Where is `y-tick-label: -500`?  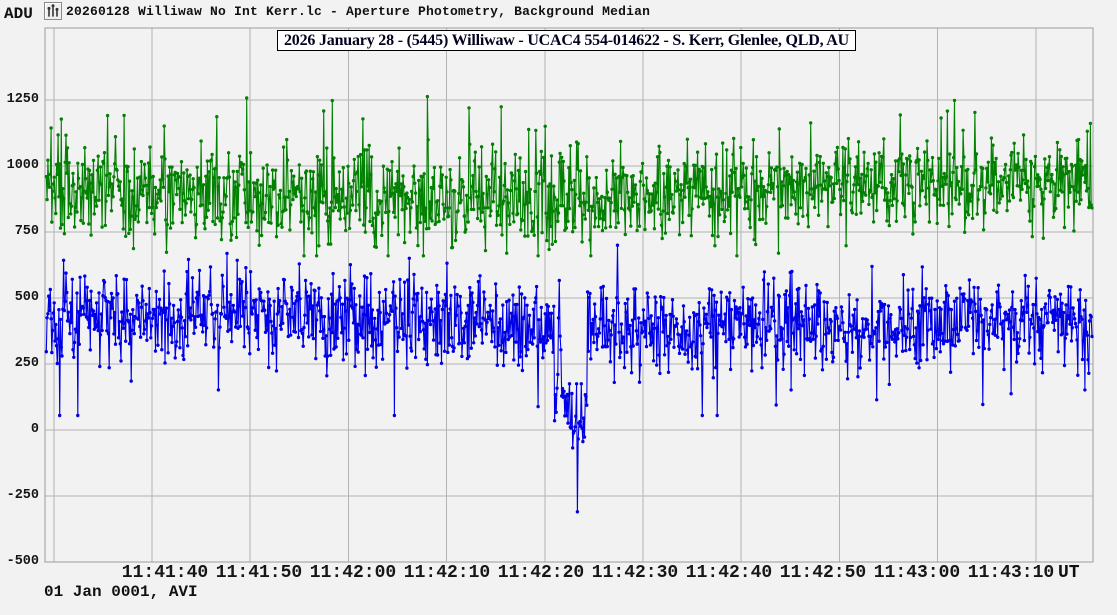
y-tick-label: -500 is located at coordinates (22, 561).